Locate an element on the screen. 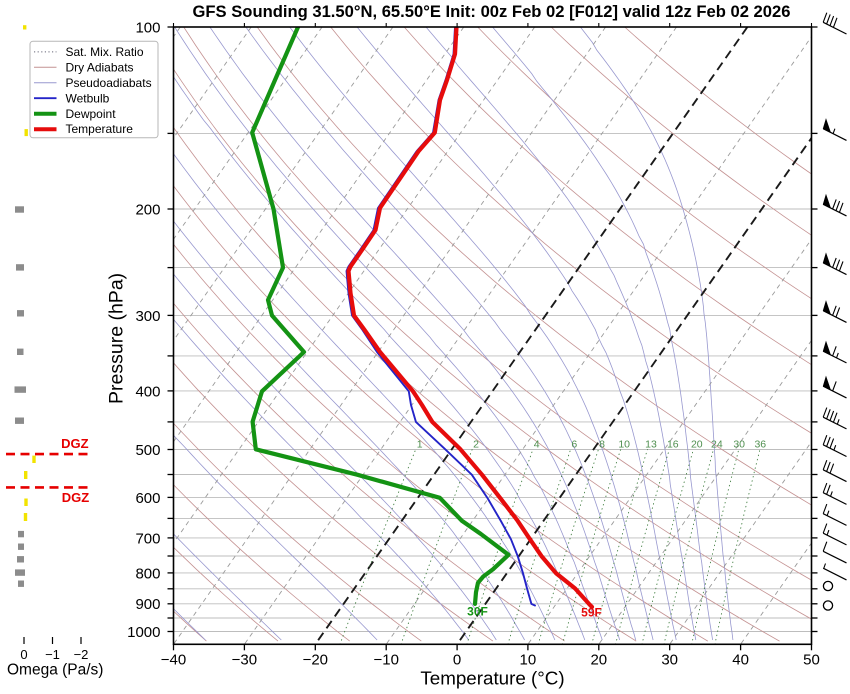  svg-text: −10 is located at coordinates (385, 659).